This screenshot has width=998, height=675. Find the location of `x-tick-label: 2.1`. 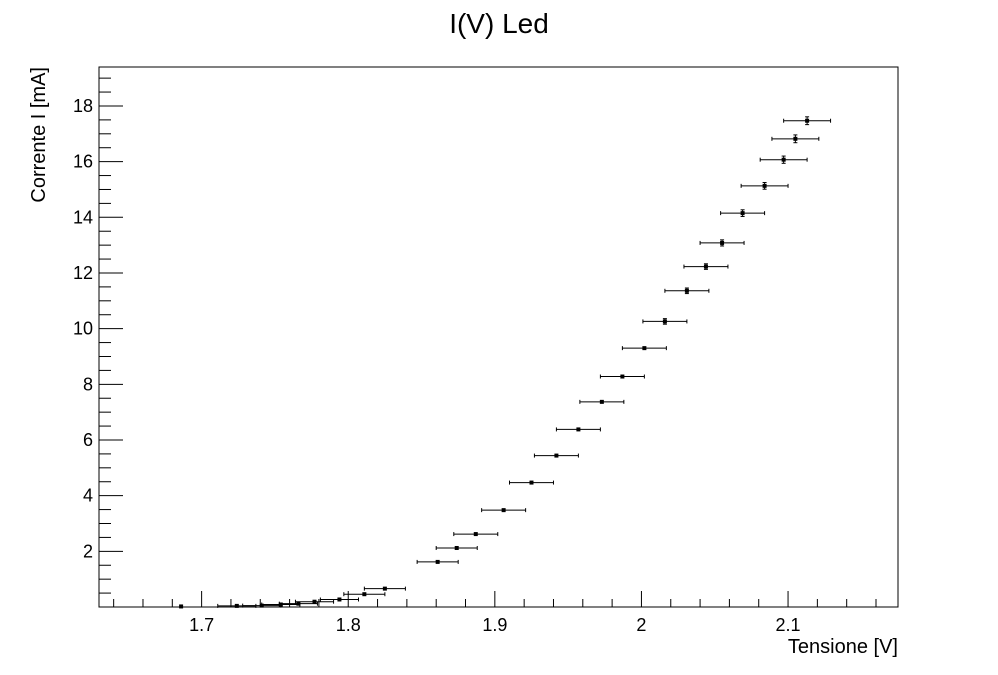

x-tick-label: 2.1 is located at coordinates (788, 625).